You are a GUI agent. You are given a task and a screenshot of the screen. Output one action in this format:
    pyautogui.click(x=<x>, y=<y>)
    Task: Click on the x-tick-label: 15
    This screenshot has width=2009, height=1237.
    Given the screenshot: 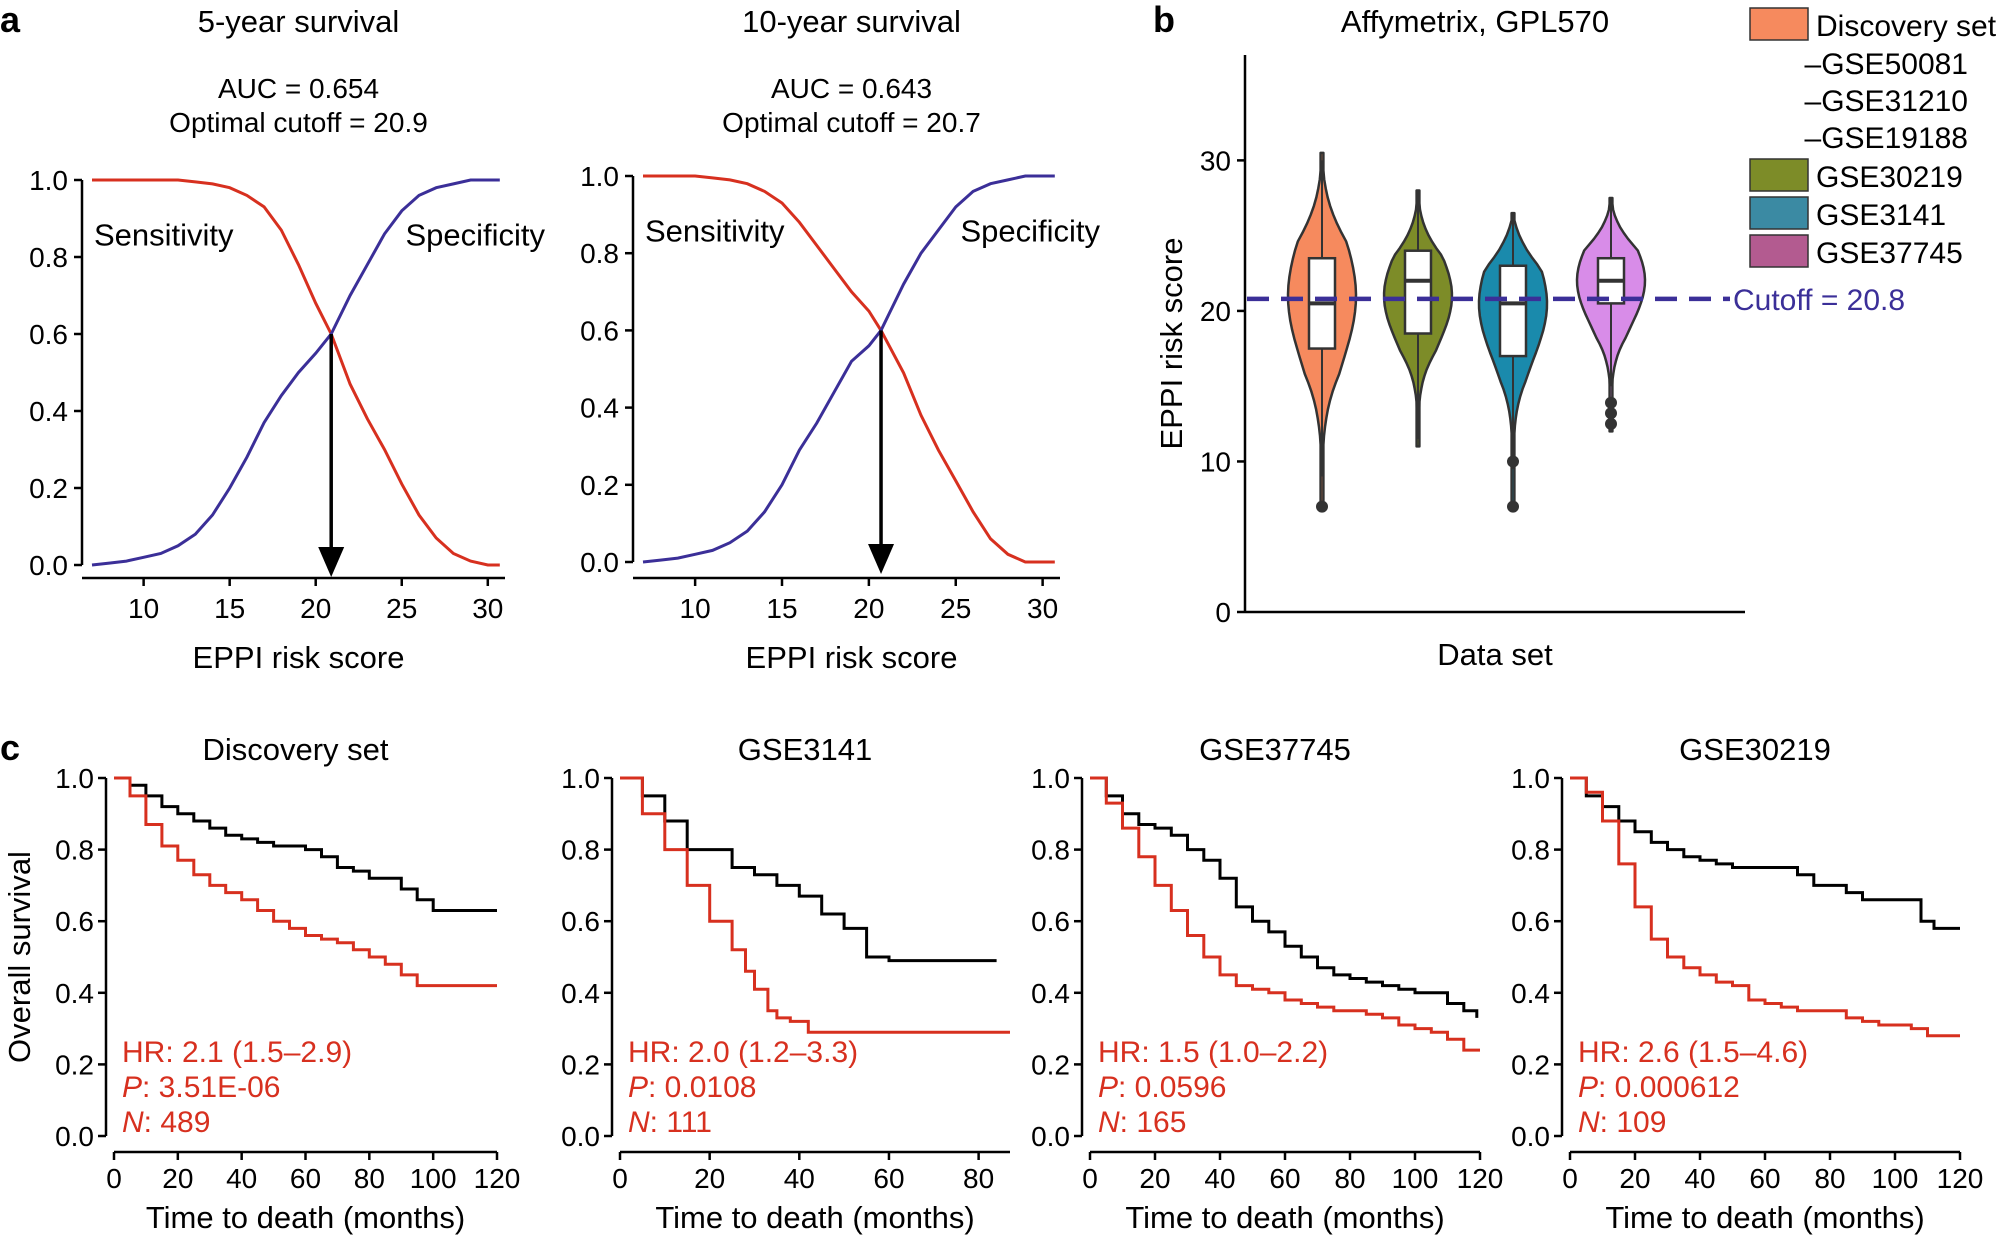 What is the action you would take?
    pyautogui.click(x=781, y=608)
    